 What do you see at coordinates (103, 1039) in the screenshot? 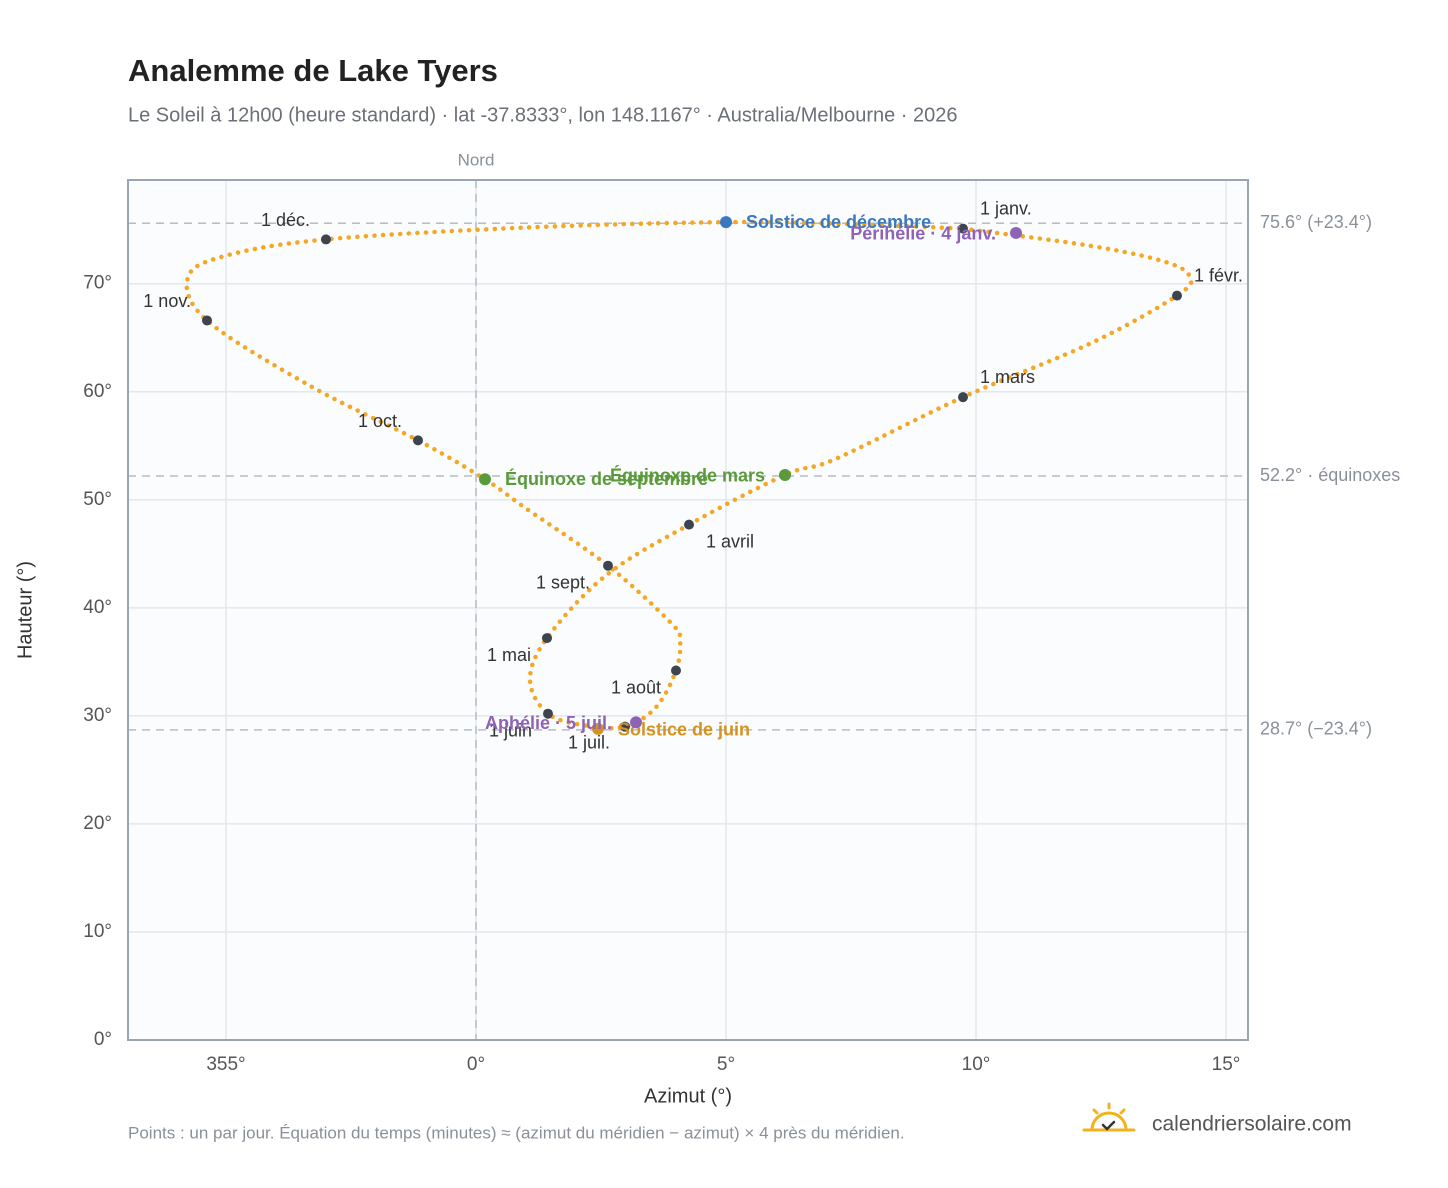
I see `y-tick-label: 0°` at bounding box center [103, 1039].